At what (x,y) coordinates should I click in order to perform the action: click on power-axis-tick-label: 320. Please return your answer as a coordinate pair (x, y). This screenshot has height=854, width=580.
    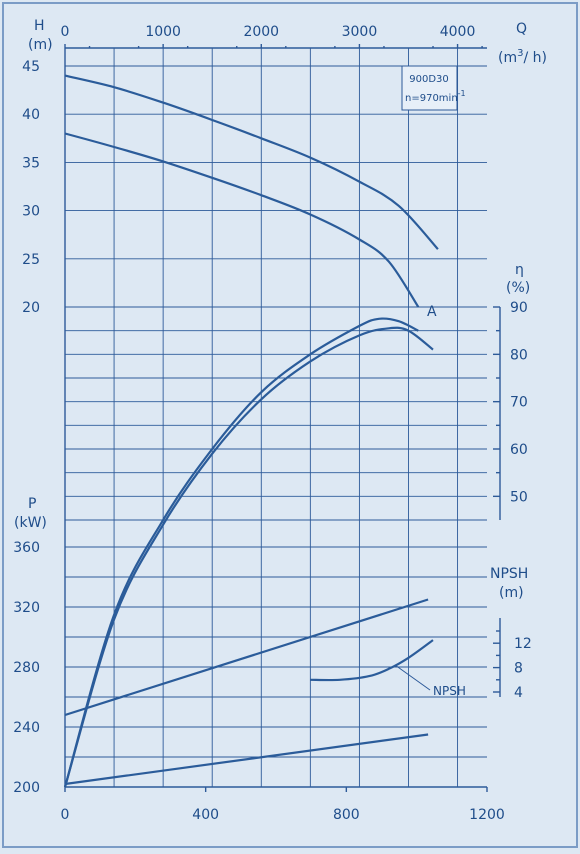
    Looking at the image, I should click on (26, 608).